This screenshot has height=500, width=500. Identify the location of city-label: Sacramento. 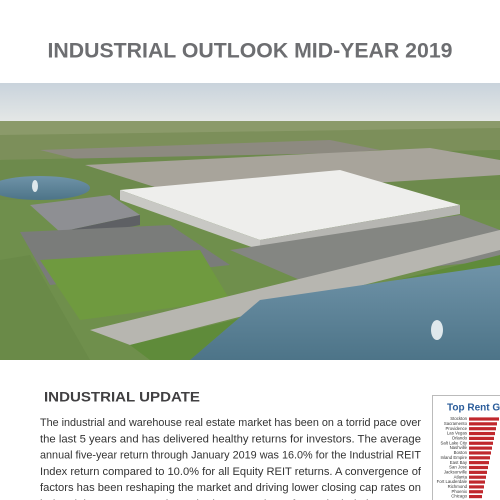
(456, 423).